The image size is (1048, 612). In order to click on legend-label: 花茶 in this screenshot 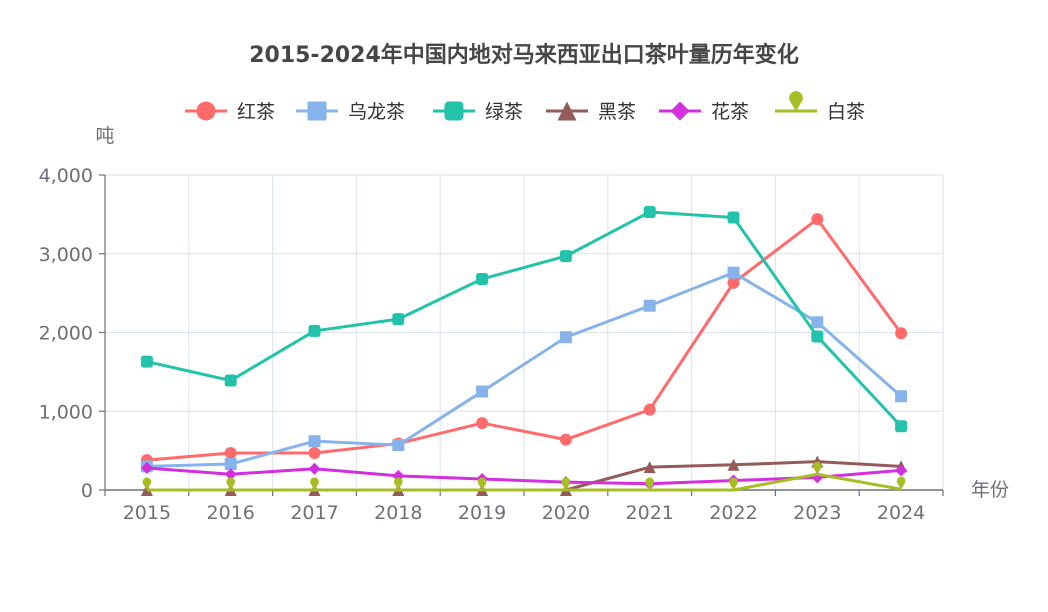, I will do `click(730, 112)`.